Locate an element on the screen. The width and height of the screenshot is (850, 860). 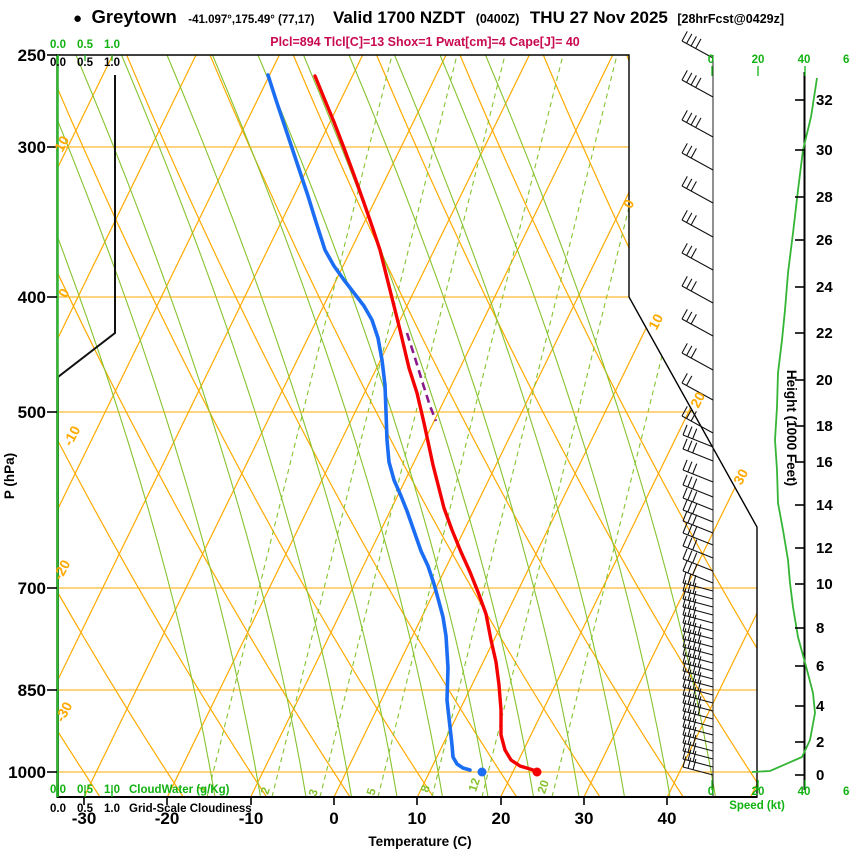
tick-label: 500 is located at coordinates (32, 412).